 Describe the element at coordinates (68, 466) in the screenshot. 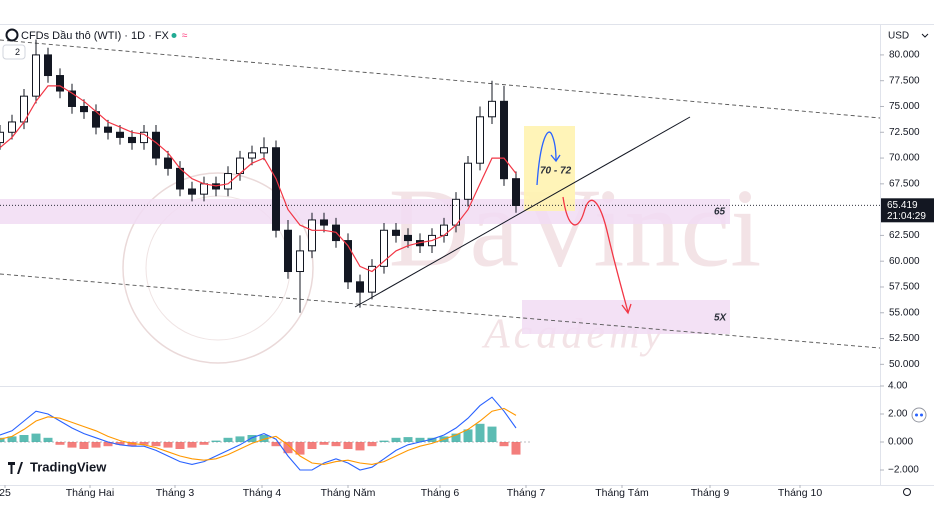

I see `brand: TradingView` at that location.